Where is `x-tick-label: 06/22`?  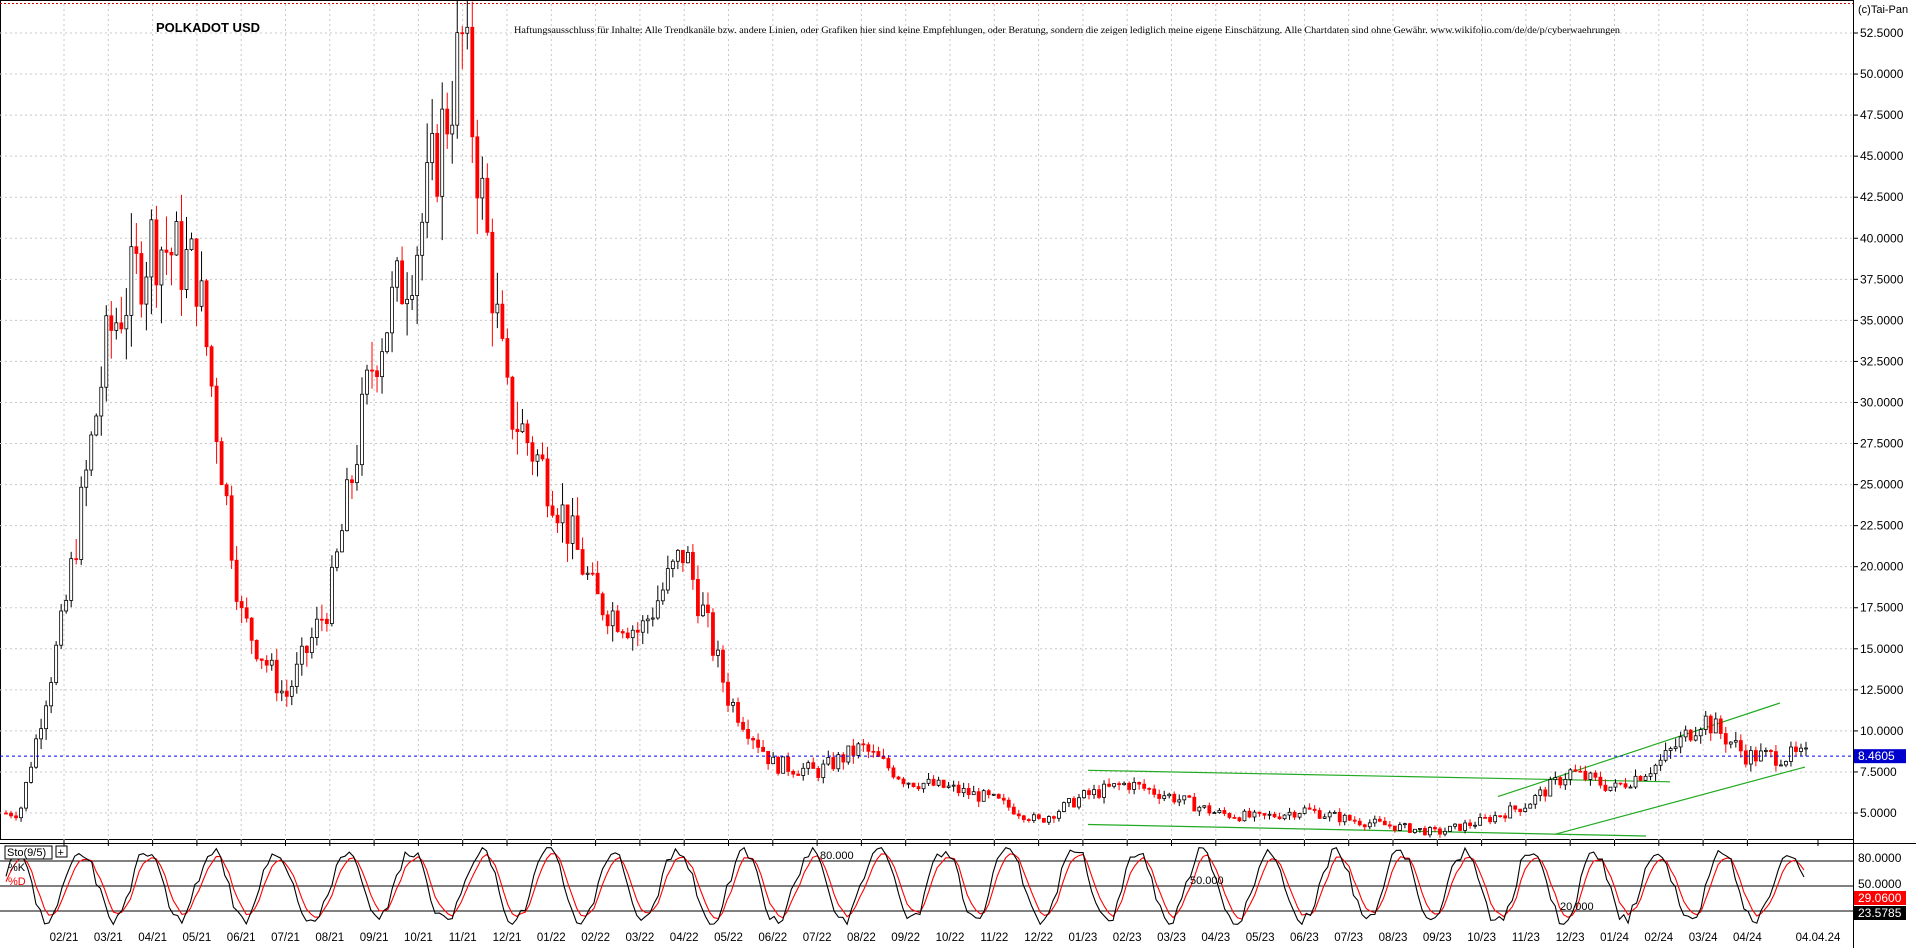 x-tick-label: 06/22 is located at coordinates (772, 938).